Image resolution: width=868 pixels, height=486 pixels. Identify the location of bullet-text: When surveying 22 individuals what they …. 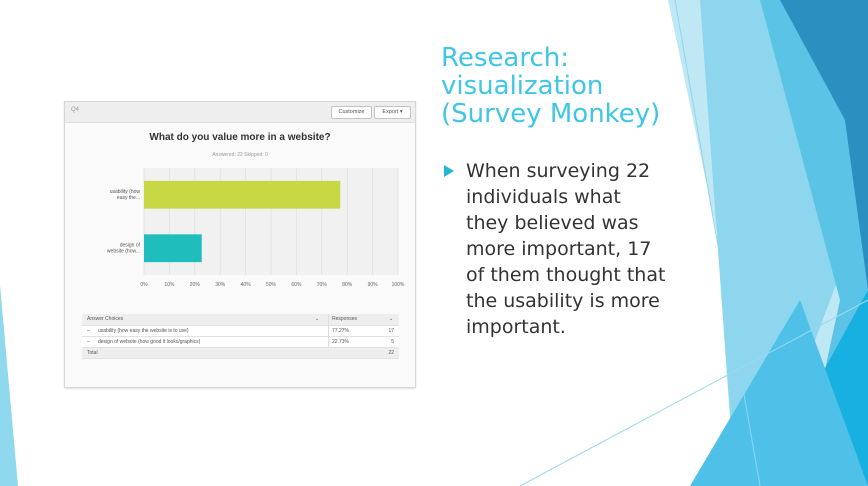
(566, 249).